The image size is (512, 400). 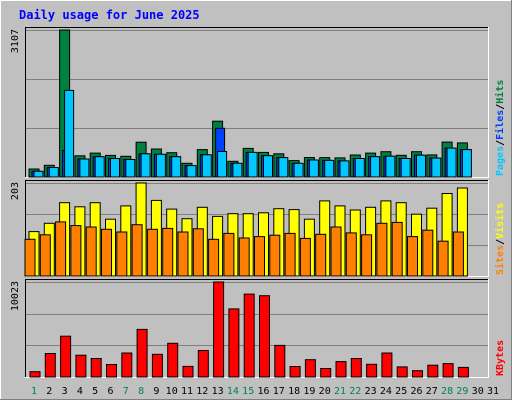 What do you see at coordinates (263, 391) in the screenshot?
I see `day-label-16: 16` at bounding box center [263, 391].